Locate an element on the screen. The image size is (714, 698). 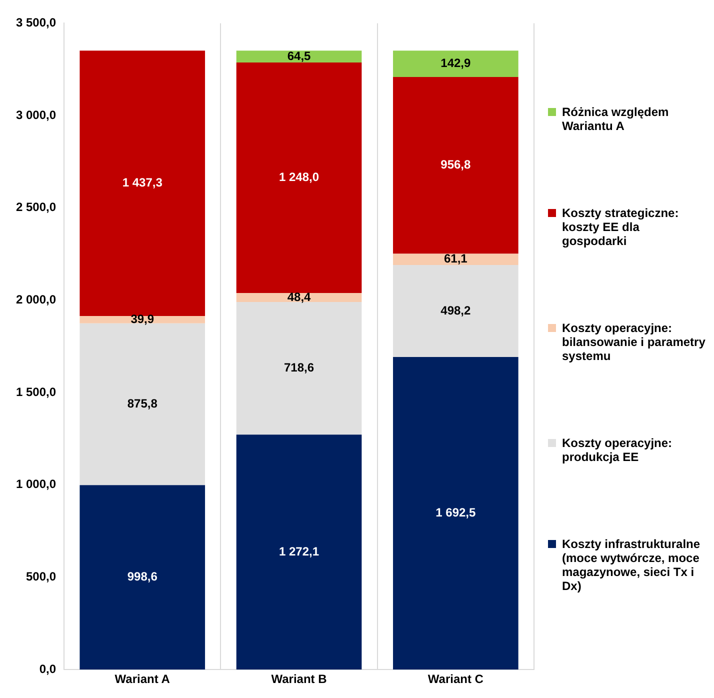
y-tick-label: 0,0 is located at coordinates (47, 669).